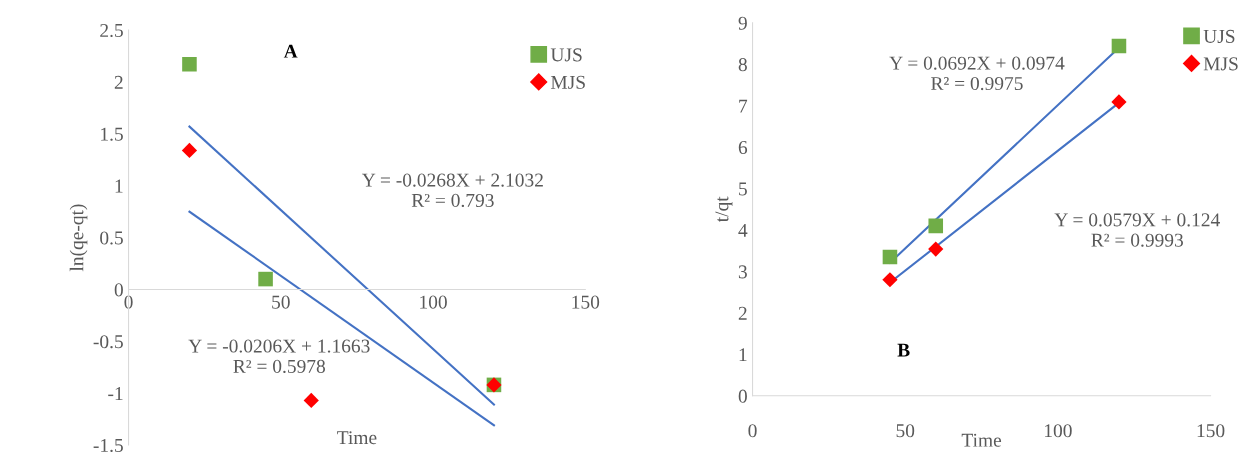 The image size is (1248, 456). Describe the element at coordinates (743, 189) in the screenshot. I see `y-tick-label: 5` at that location.